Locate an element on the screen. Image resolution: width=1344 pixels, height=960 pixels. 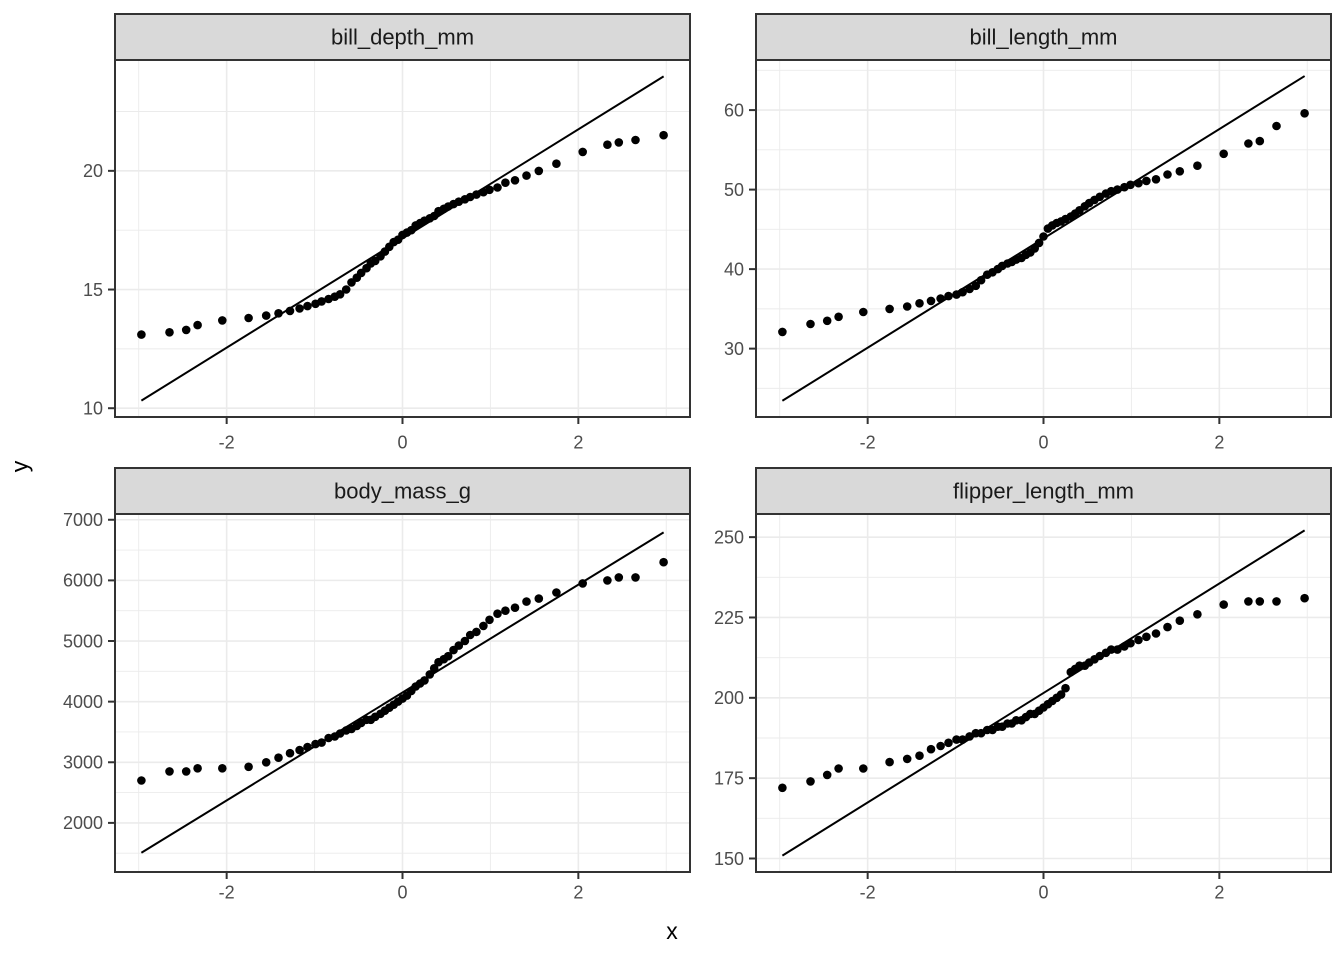
y-tick-label: 50 is located at coordinates (734, 190).